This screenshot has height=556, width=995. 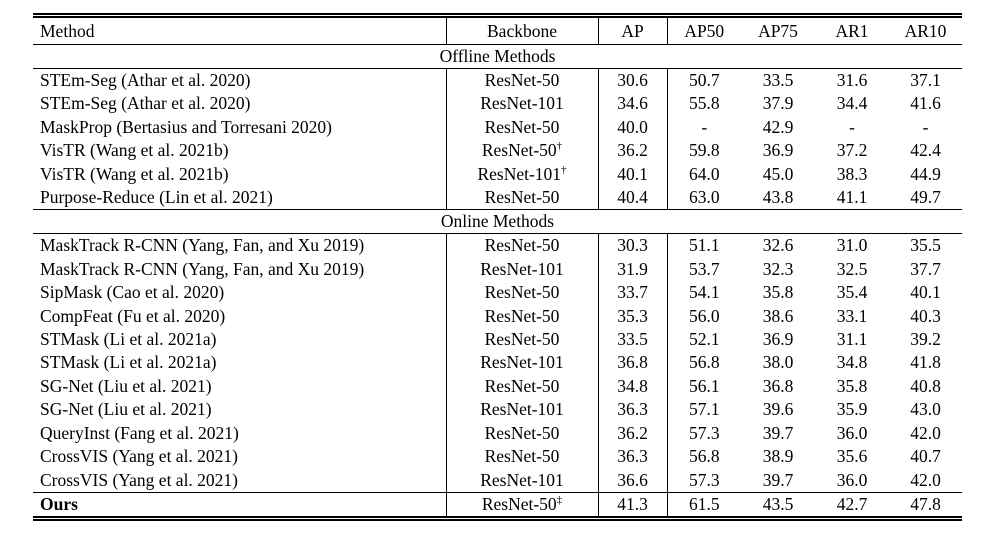 What do you see at coordinates (497, 30) in the screenshot?
I see `header-row: Method Backbone AP AP50 AP75 AR1 AR10` at bounding box center [497, 30].